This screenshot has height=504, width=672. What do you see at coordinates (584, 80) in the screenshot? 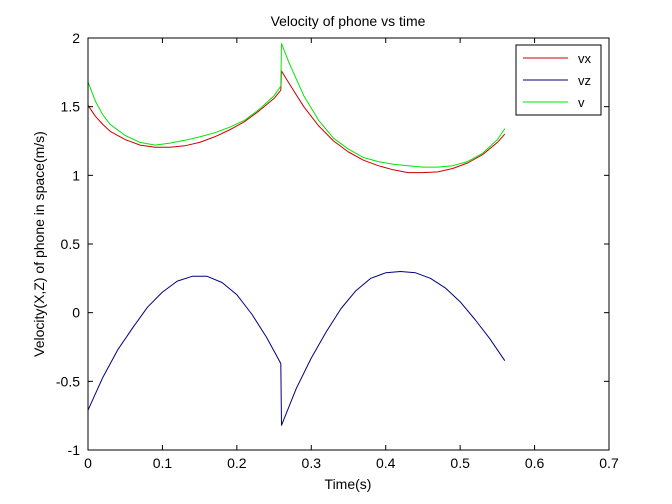
I see `legend-label-vz: vz` at bounding box center [584, 80].